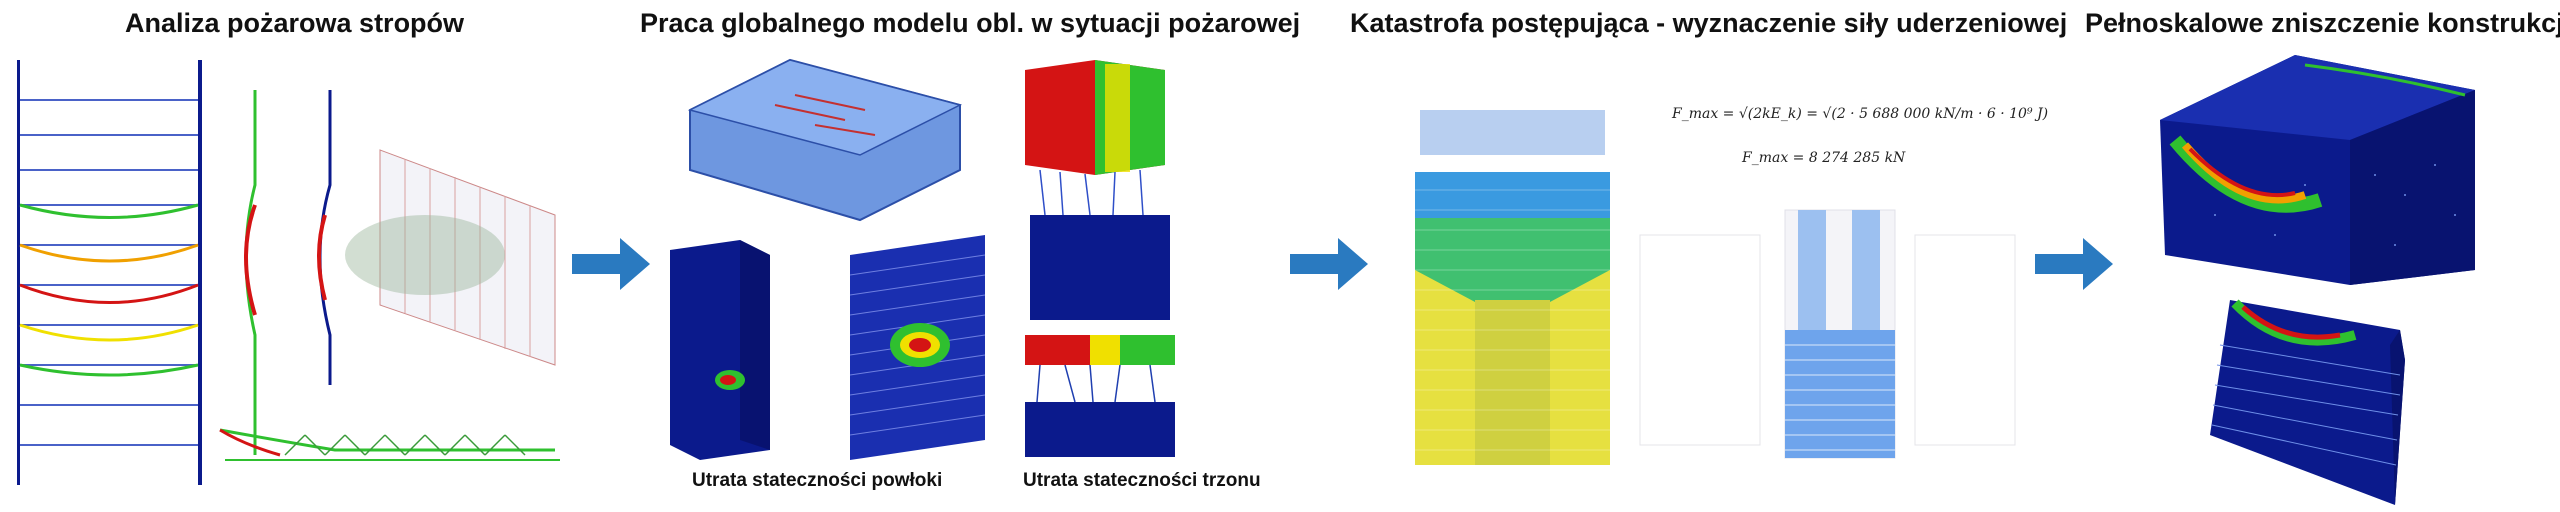  Describe the element at coordinates (295, 23) in the screenshot. I see `stage-1-title: Analiza pożarowa stropów` at that location.